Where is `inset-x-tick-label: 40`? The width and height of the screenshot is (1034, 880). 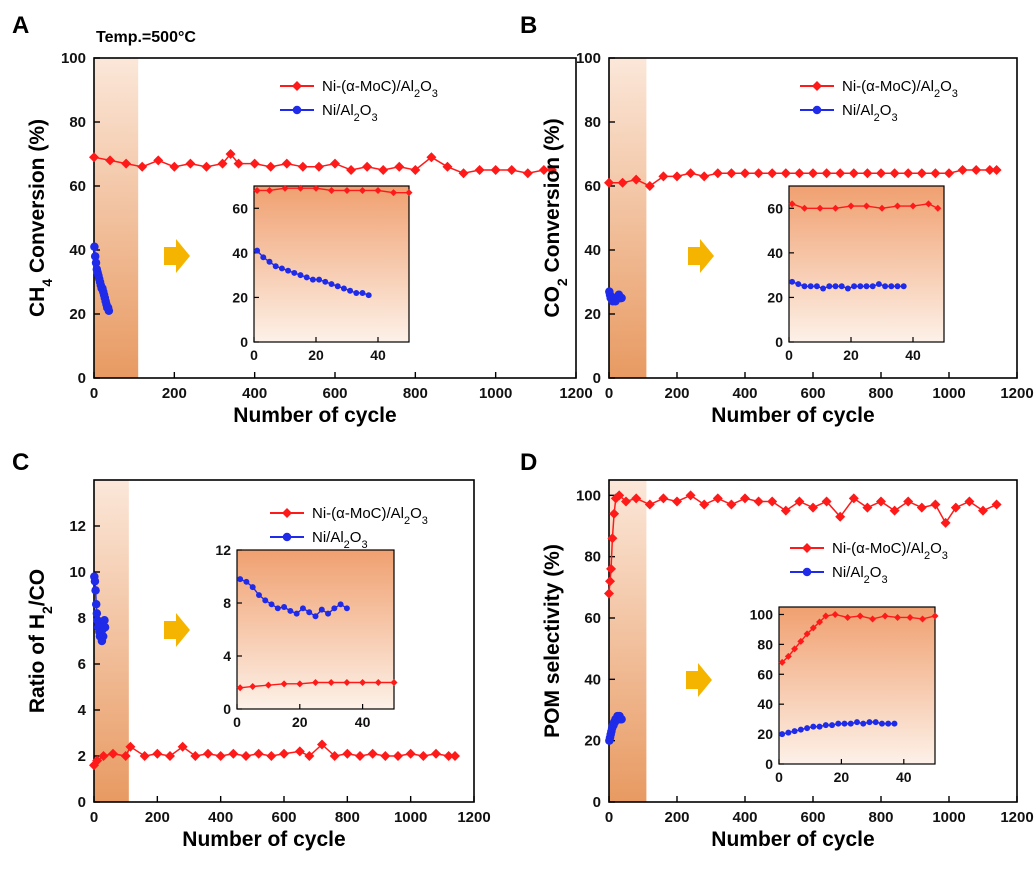 inset-x-tick-label: 40 is located at coordinates (363, 722).